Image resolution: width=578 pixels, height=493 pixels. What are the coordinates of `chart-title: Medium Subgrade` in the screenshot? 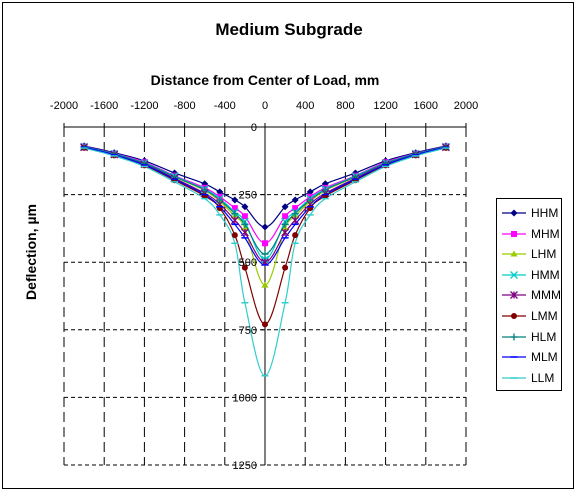 It's located at (289, 29).